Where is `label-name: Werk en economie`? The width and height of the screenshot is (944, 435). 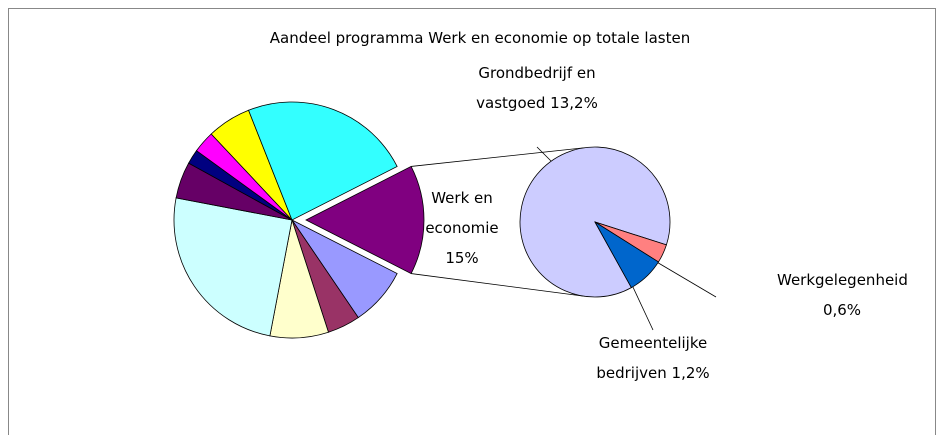 label-name: Werk en economie is located at coordinates (462, 213).